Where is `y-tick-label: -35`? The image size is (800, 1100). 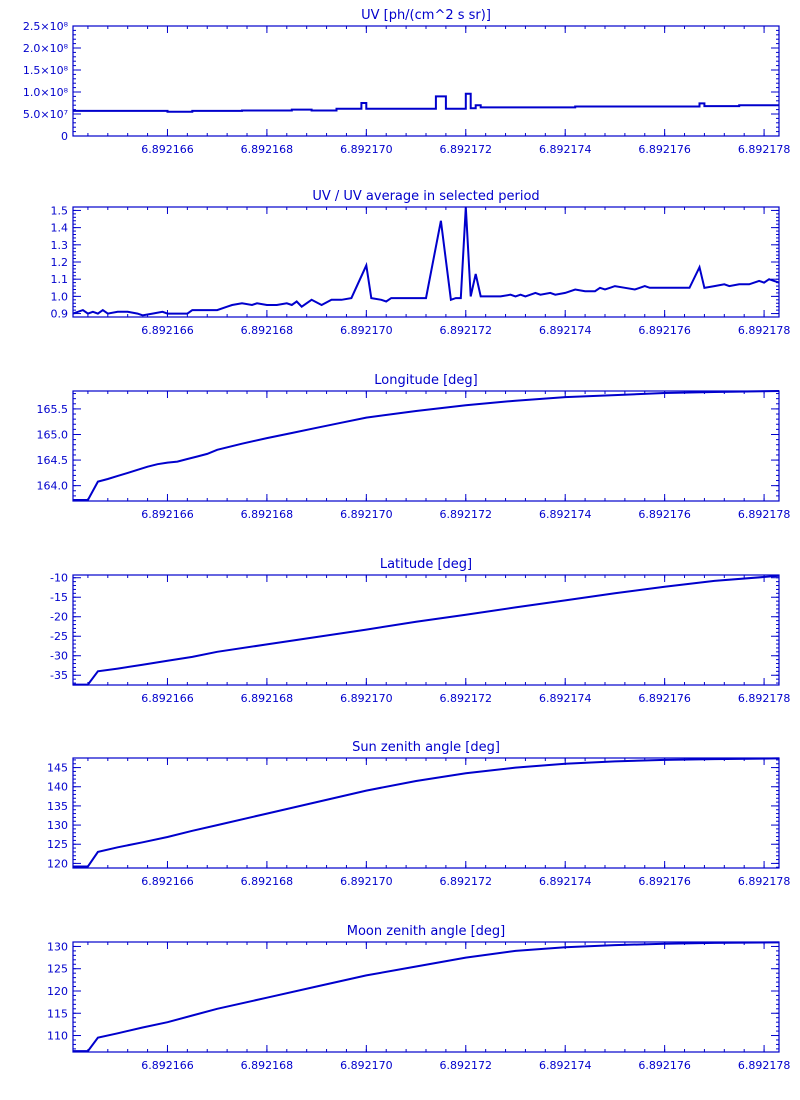
y-tick-label: -35 is located at coordinates (59, 675).